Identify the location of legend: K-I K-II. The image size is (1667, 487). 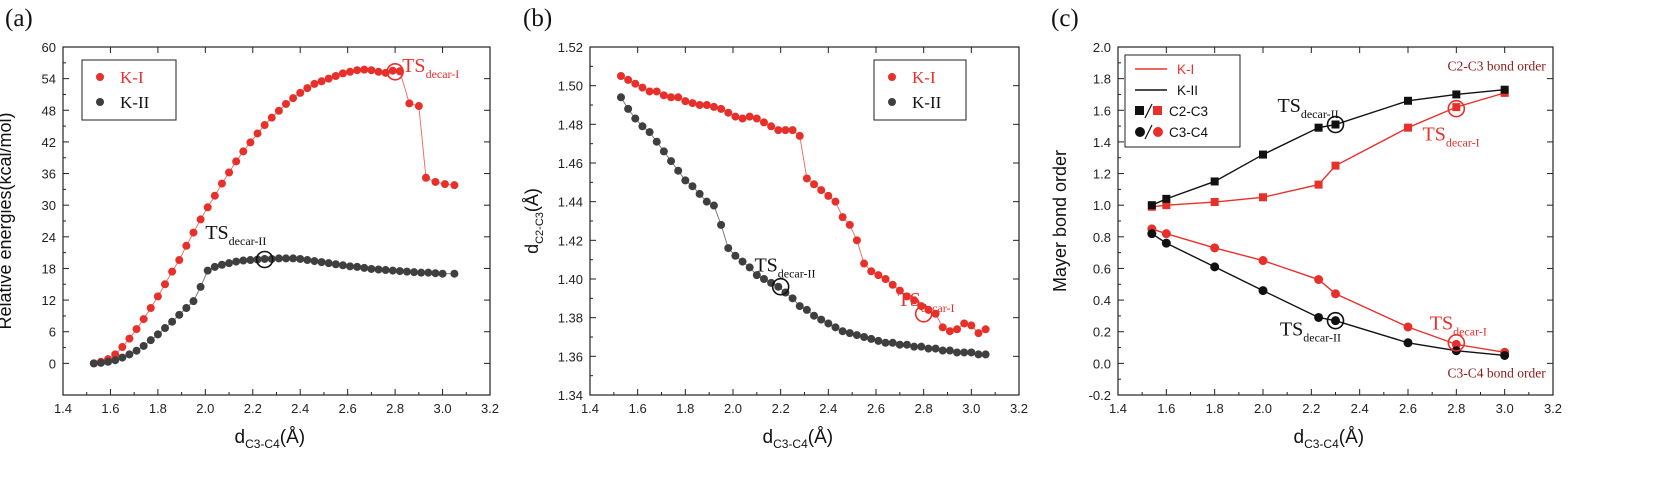
(129, 90).